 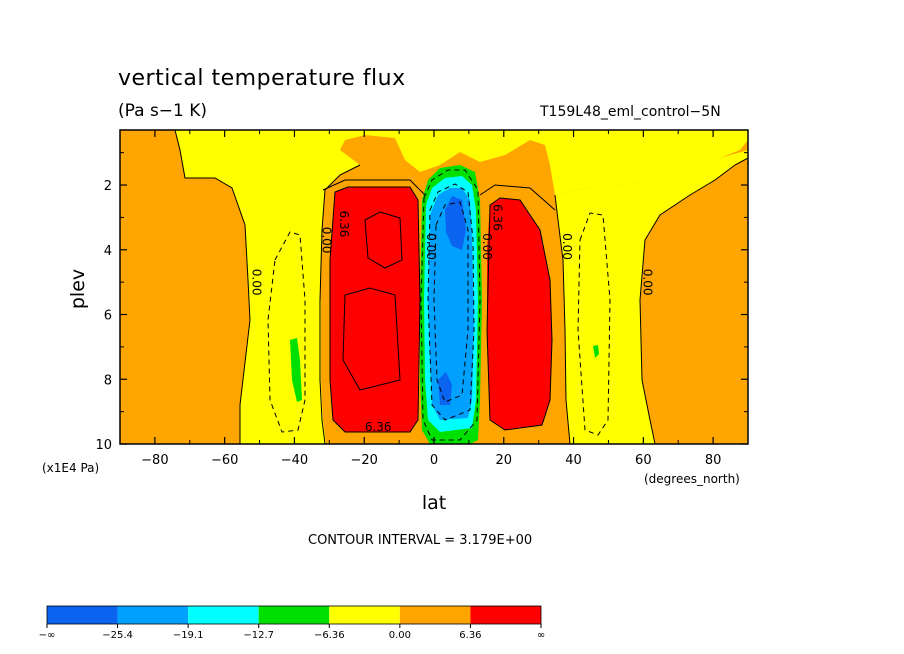 What do you see at coordinates (371, 339) in the screenshot?
I see `contour-inner-left-lower` at bounding box center [371, 339].